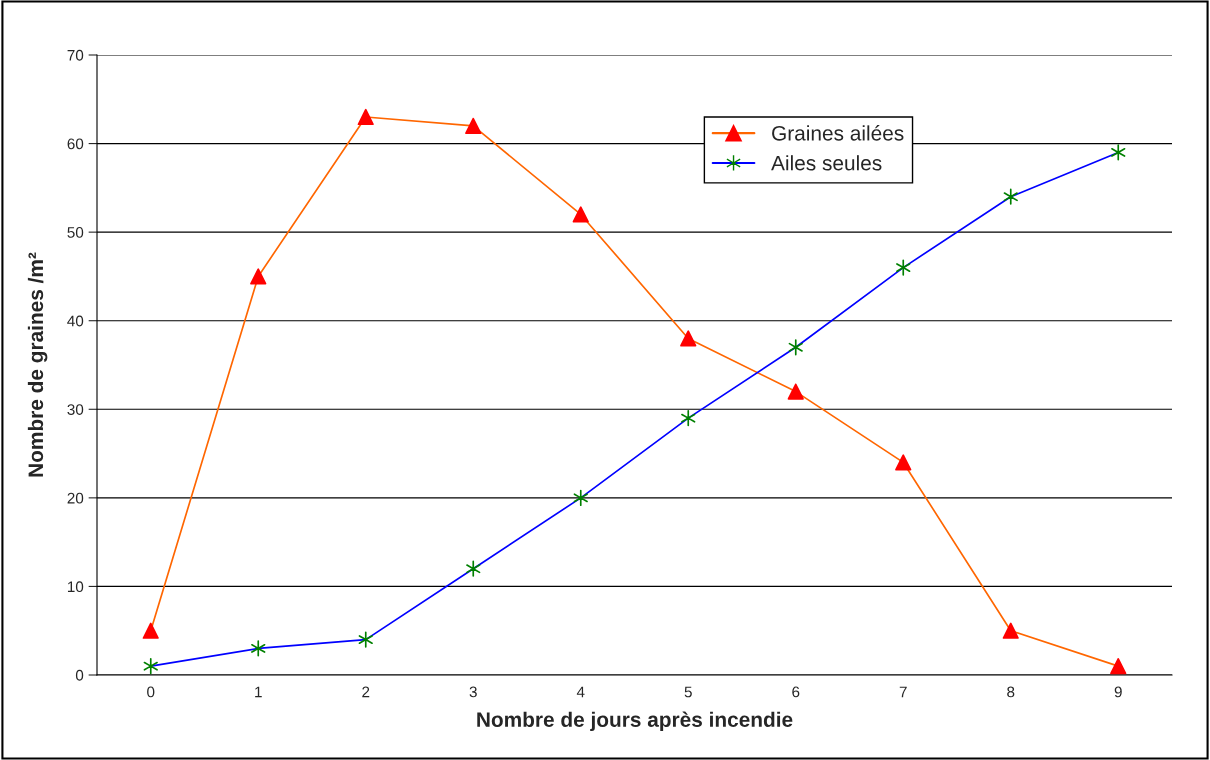  I want to click on y-tick-label: 0, so click(79, 675).